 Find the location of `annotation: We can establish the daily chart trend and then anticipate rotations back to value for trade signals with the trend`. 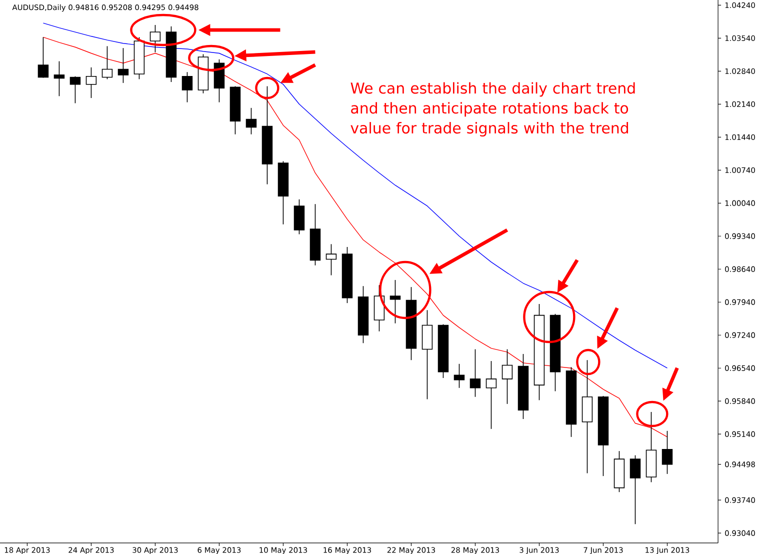

annotation: We can establish the daily chart trend and then anticipate rotations back to value for trade signals with the trend is located at coordinates (492, 109).